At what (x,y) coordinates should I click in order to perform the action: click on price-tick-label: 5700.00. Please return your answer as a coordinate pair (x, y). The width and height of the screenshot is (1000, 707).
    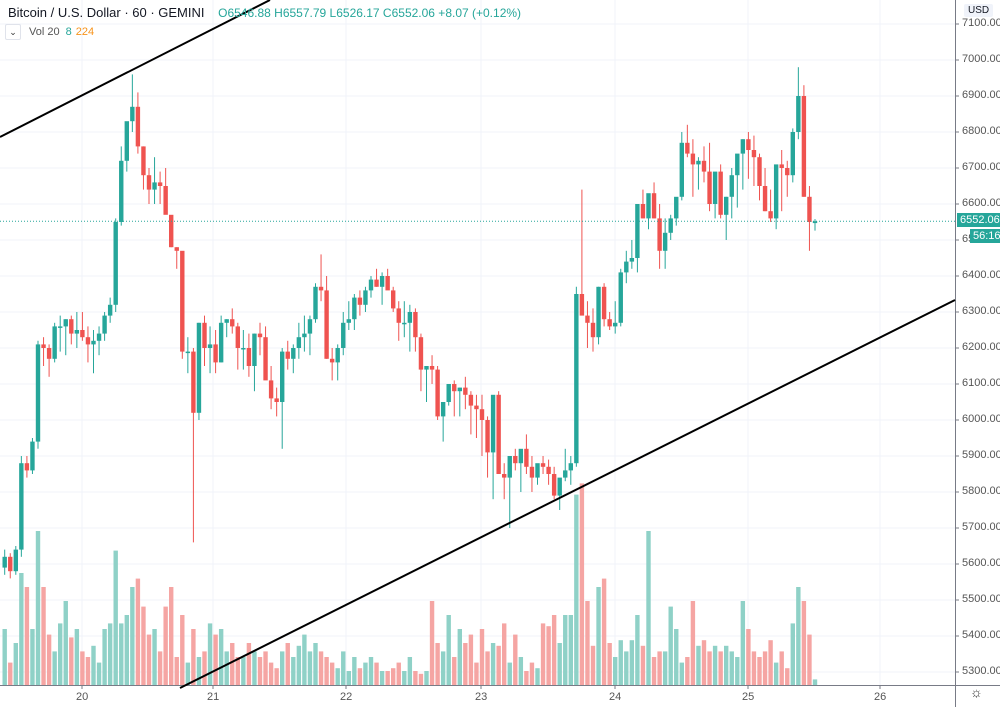
    Looking at the image, I should click on (981, 527).